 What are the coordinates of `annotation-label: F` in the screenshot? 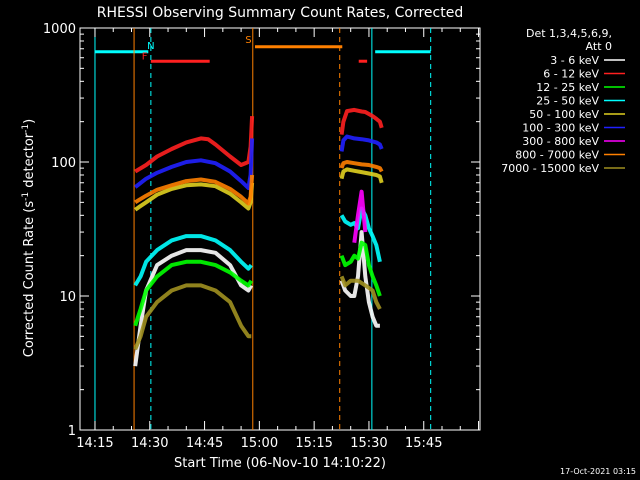 It's located at (145, 57).